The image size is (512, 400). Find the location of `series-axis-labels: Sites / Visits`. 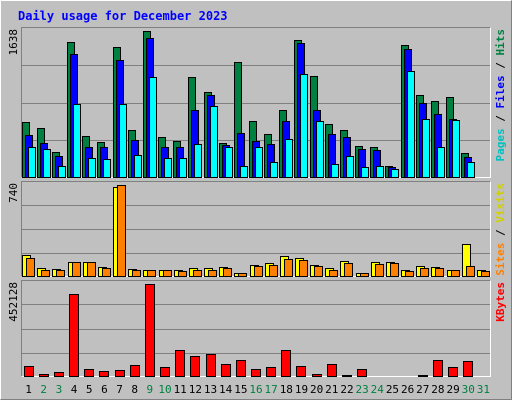

series-axis-labels: Sites / Visits is located at coordinates (500, 229).